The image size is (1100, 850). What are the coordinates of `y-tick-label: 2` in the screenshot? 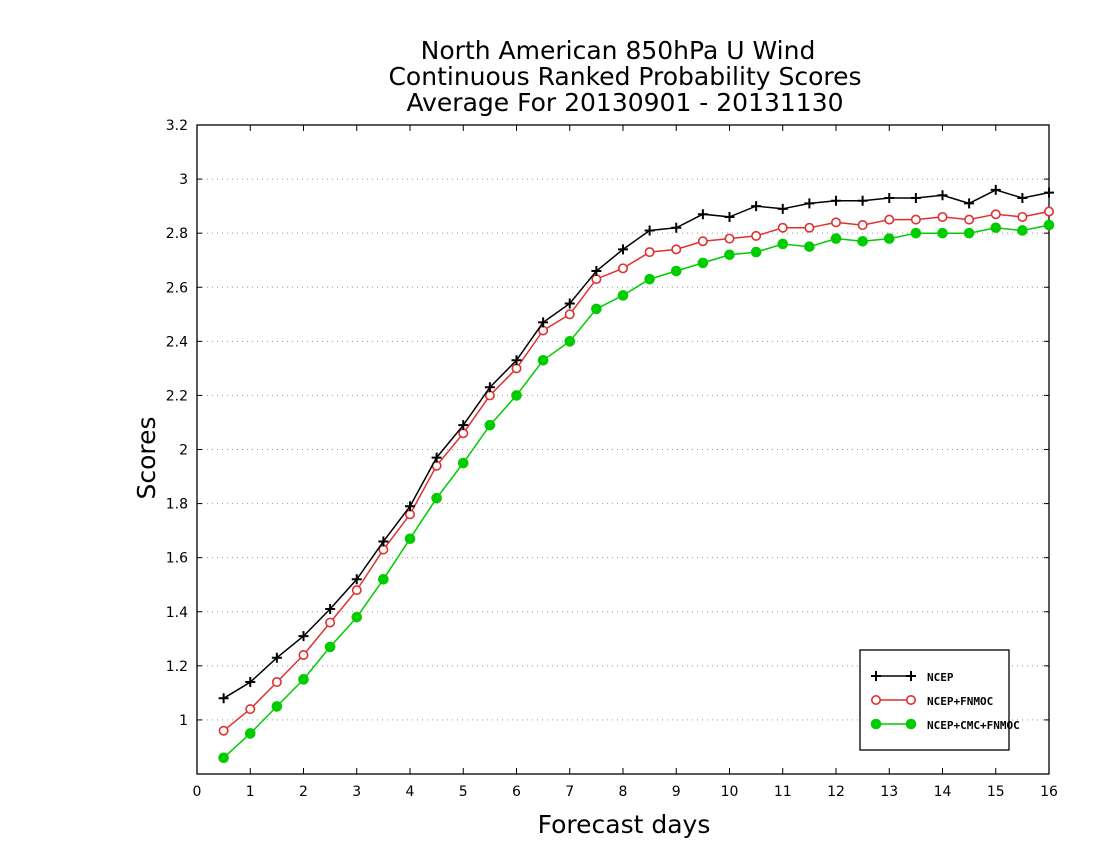 It's located at (183, 451).